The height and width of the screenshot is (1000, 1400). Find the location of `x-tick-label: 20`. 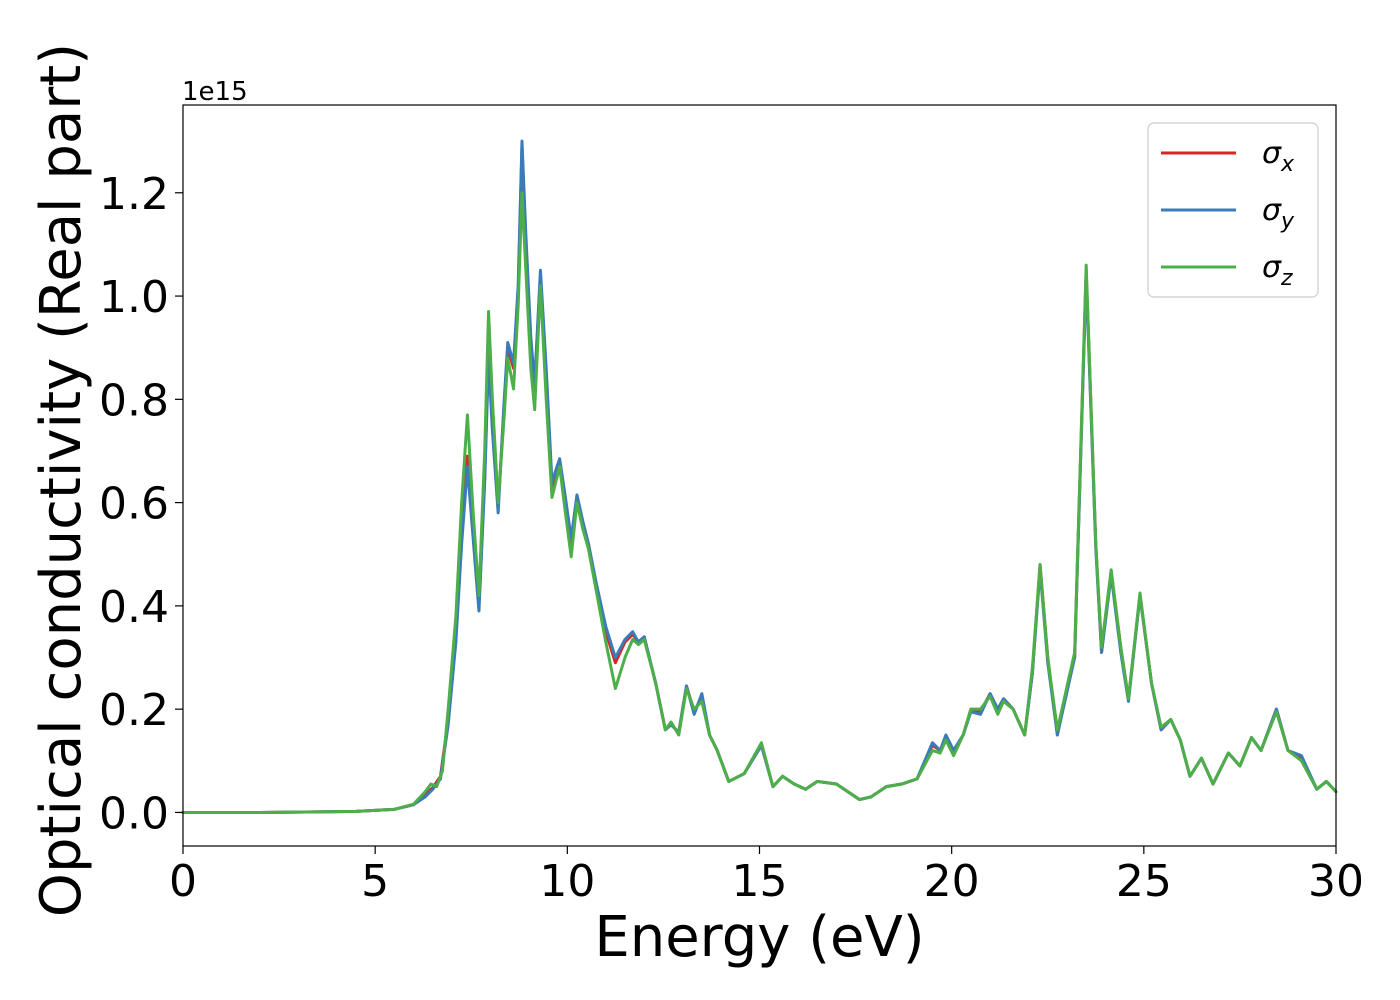

x-tick-label: 20 is located at coordinates (952, 881).